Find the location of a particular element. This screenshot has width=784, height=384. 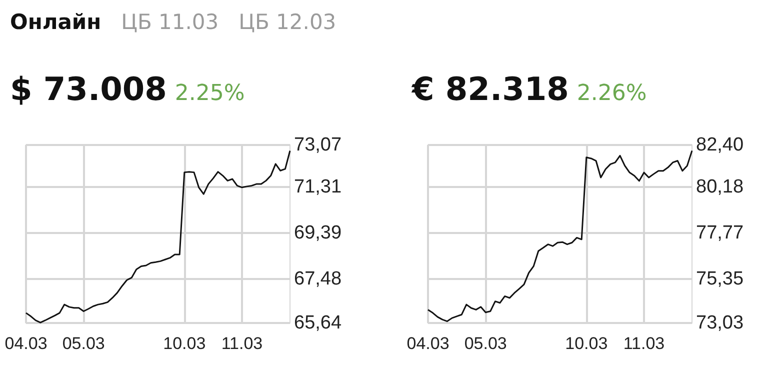

y-tick-label: 75,35 is located at coordinates (720, 279).